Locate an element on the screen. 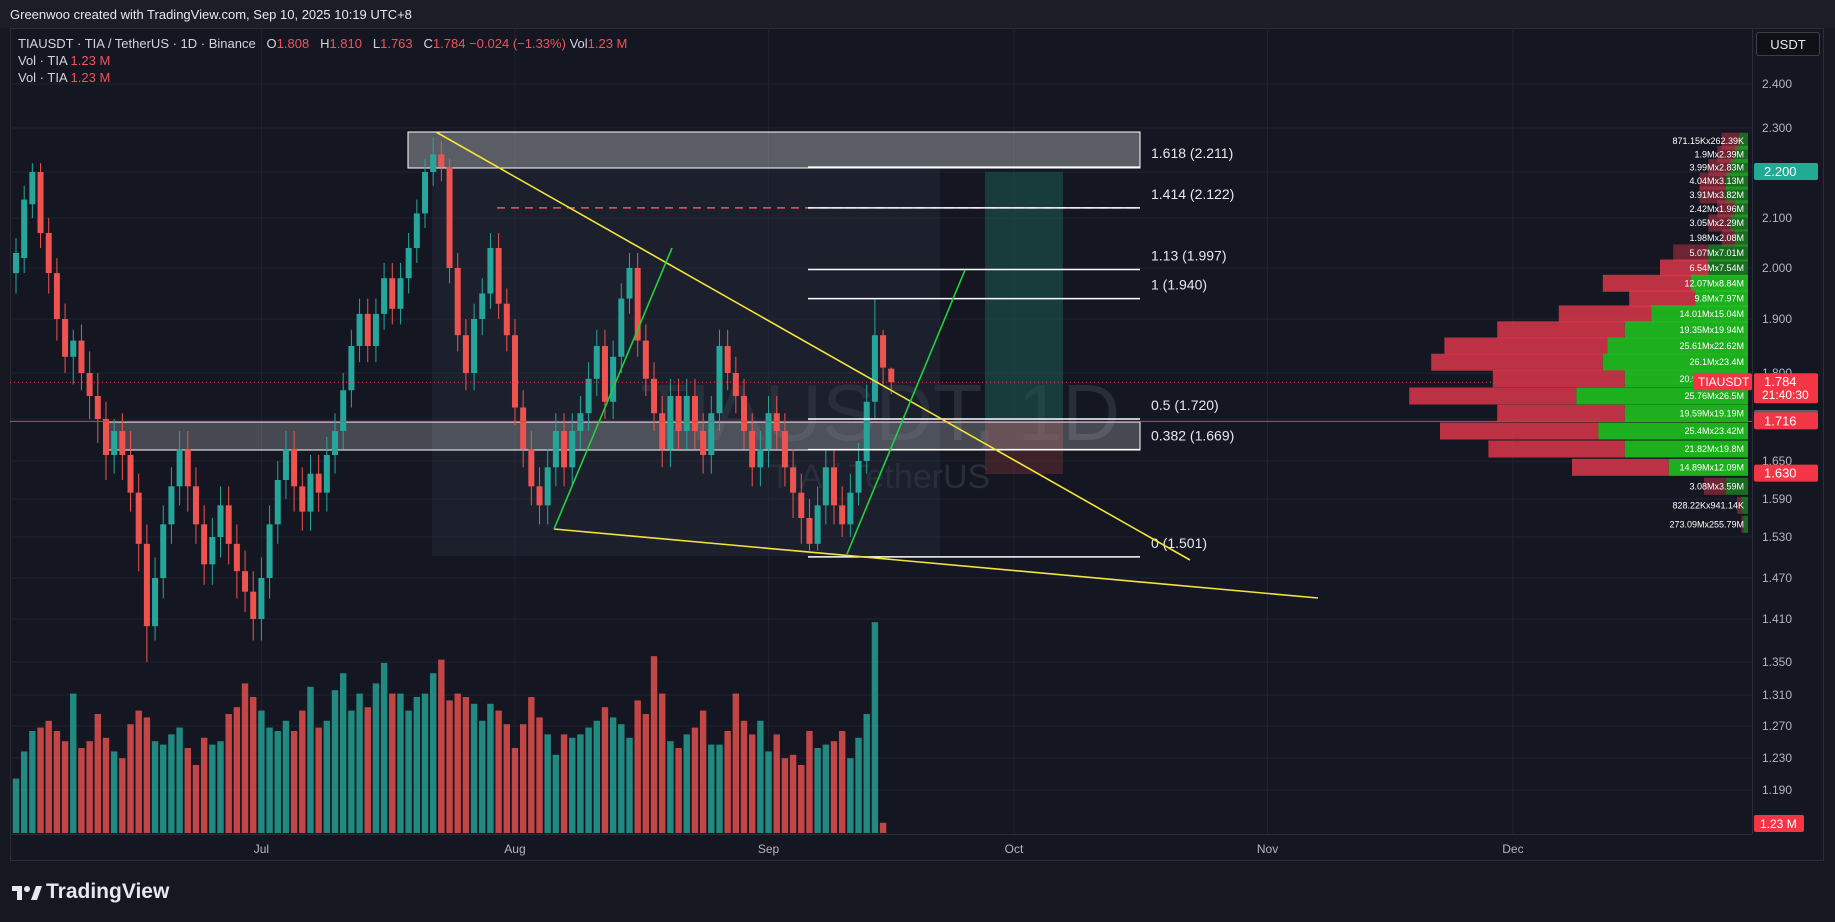 This screenshot has height=922, width=1835. volume-indicator-label: Vol · TIA is located at coordinates (42, 60).